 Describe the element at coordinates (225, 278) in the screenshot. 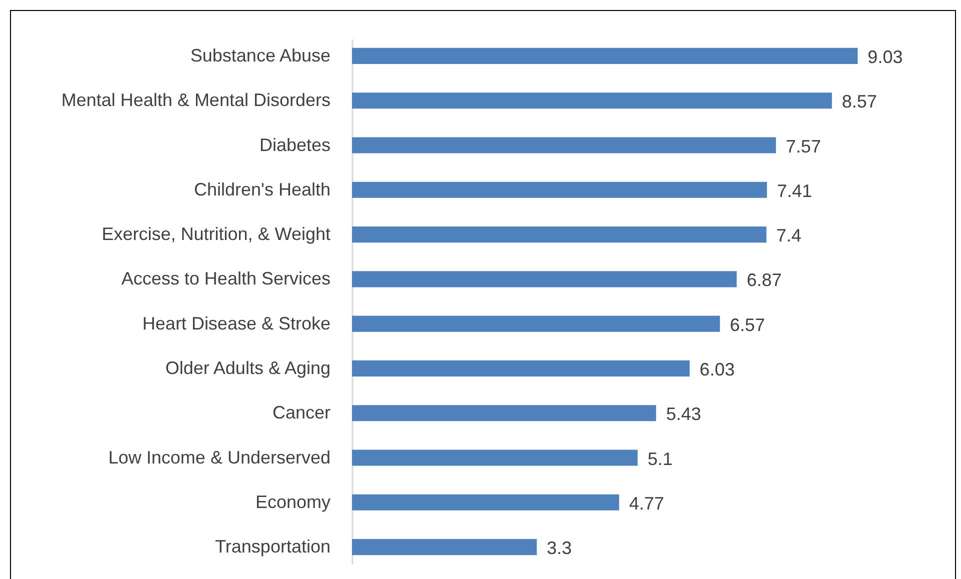

I see `y-tick-label: Access to Health Services` at that location.